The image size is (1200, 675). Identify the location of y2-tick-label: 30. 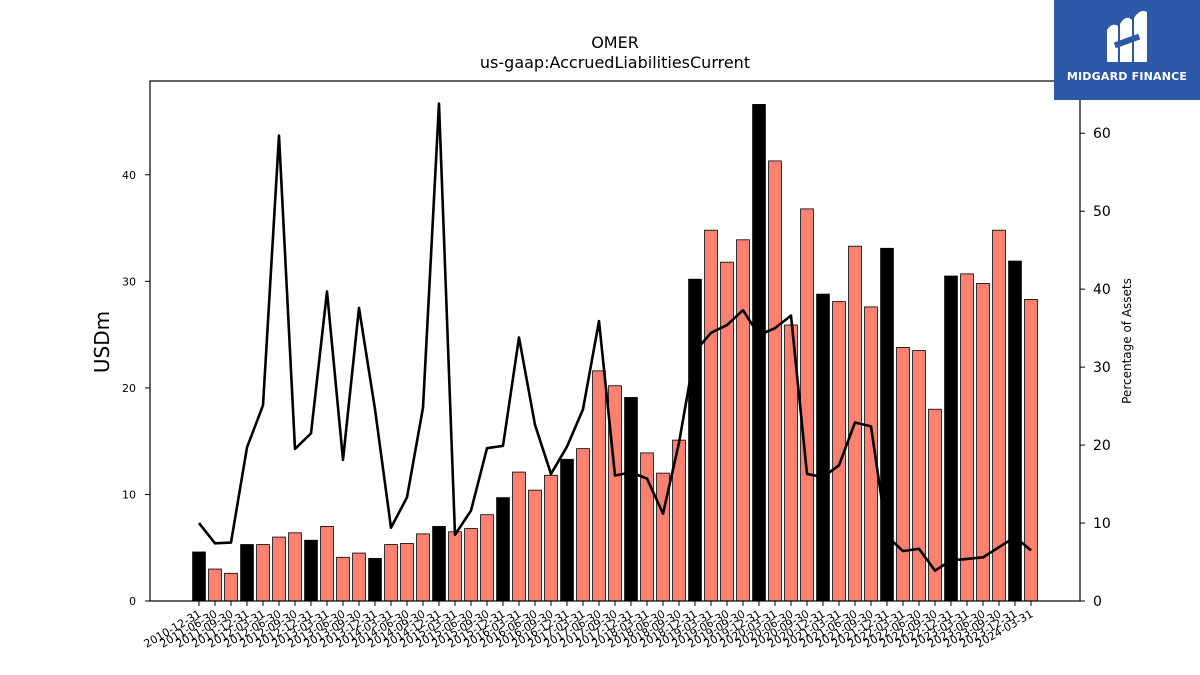
(1102, 368).